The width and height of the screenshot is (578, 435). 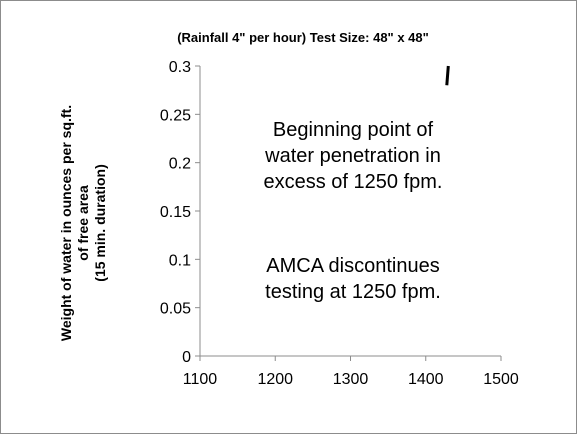 What do you see at coordinates (426, 379) in the screenshot?
I see `x-tick-label: 1400` at bounding box center [426, 379].